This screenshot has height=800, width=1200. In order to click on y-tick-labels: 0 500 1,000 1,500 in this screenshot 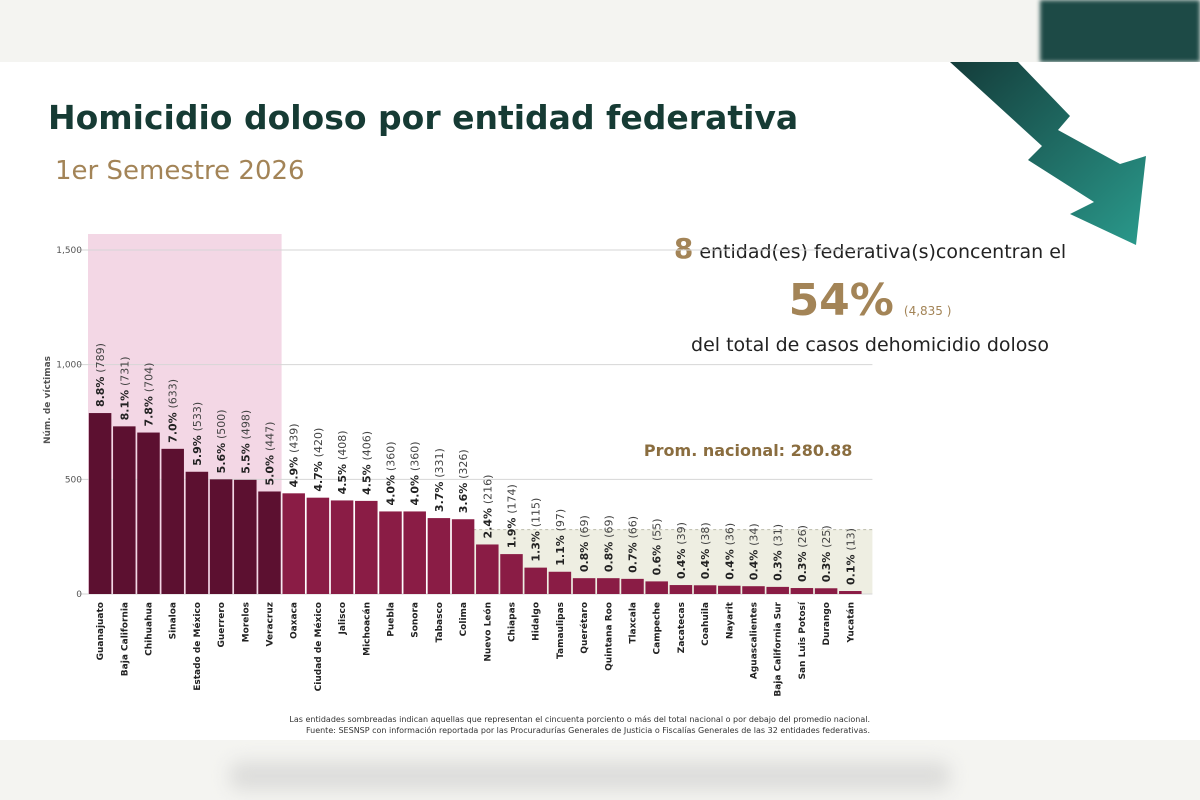, I will do `click(69, 423)`.